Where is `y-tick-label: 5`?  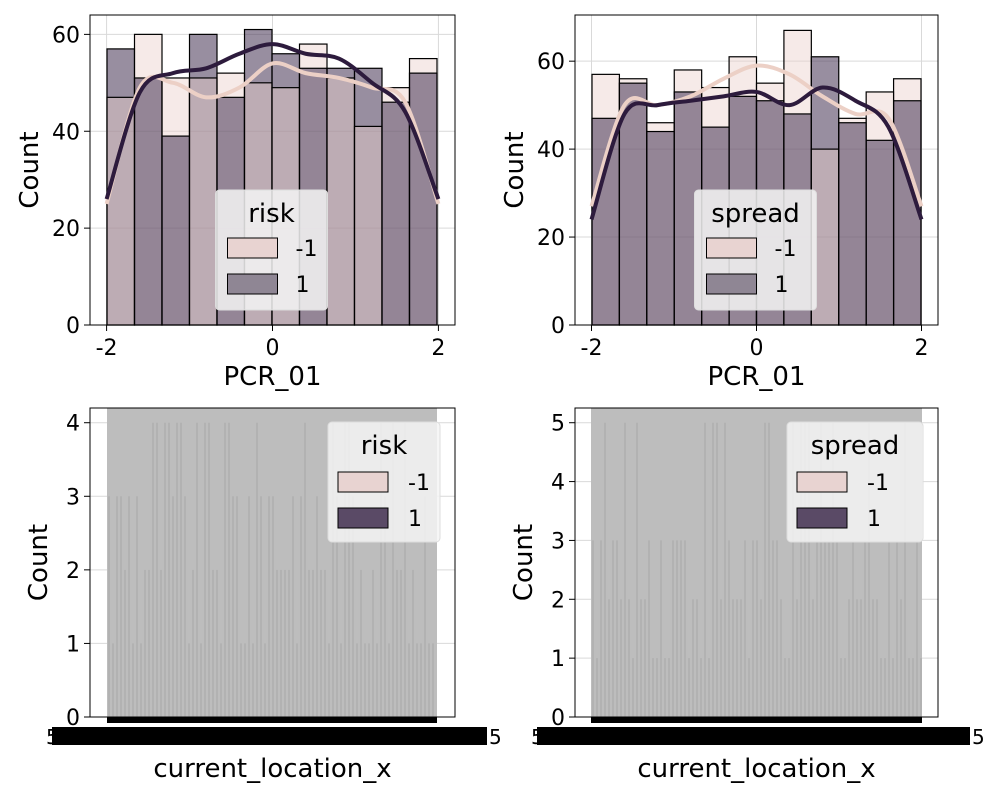 y-tick-label: 5 is located at coordinates (558, 424).